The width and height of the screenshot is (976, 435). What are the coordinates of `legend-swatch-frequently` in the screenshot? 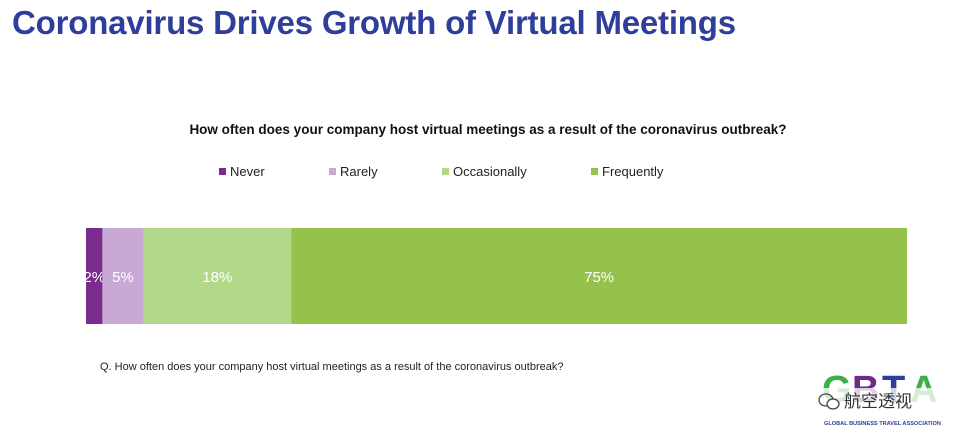 It's located at (594, 171).